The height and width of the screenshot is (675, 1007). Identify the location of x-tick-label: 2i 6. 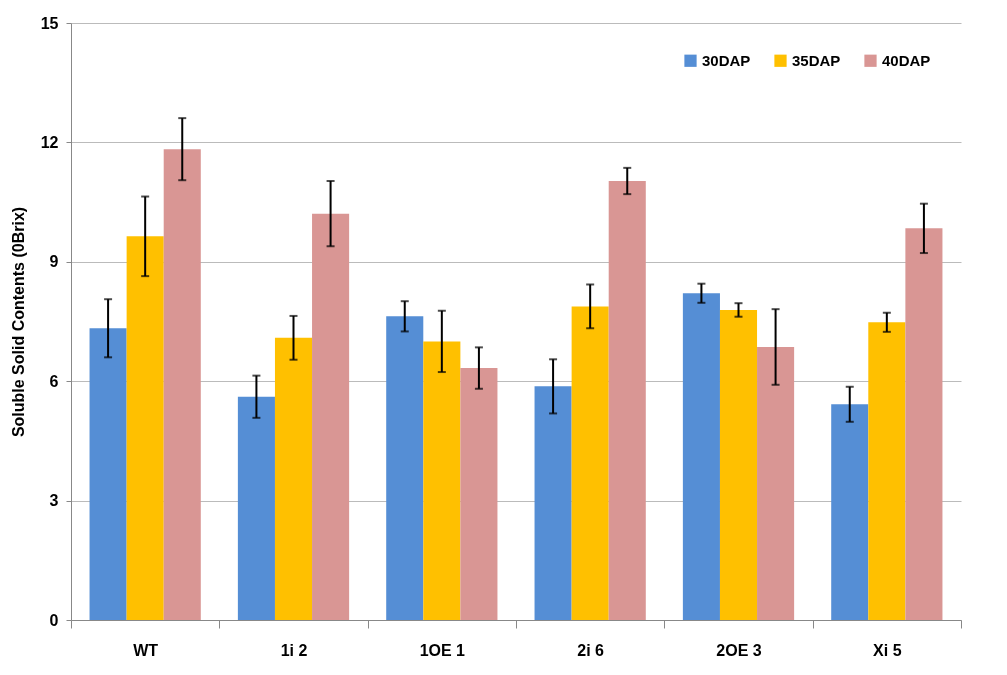
(591, 650).